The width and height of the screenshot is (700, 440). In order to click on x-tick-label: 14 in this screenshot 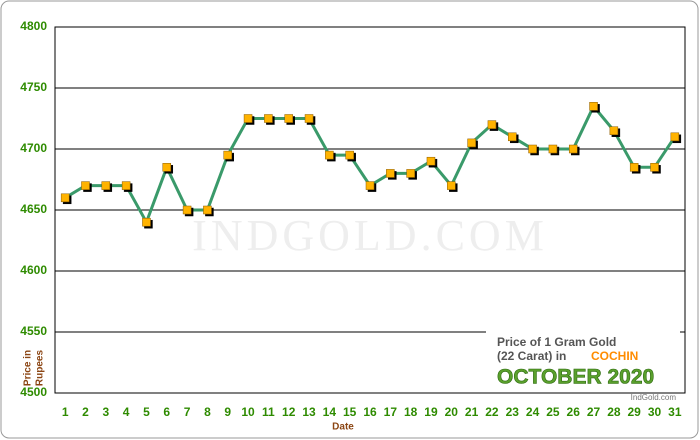, I will do `click(330, 412)`.